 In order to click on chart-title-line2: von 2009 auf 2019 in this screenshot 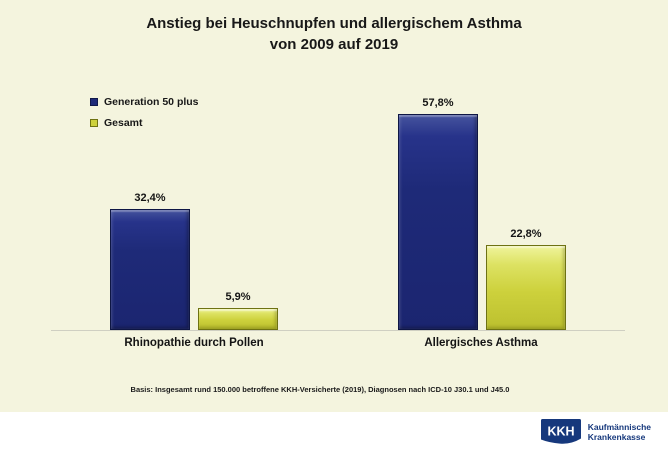, I will do `click(334, 44)`.